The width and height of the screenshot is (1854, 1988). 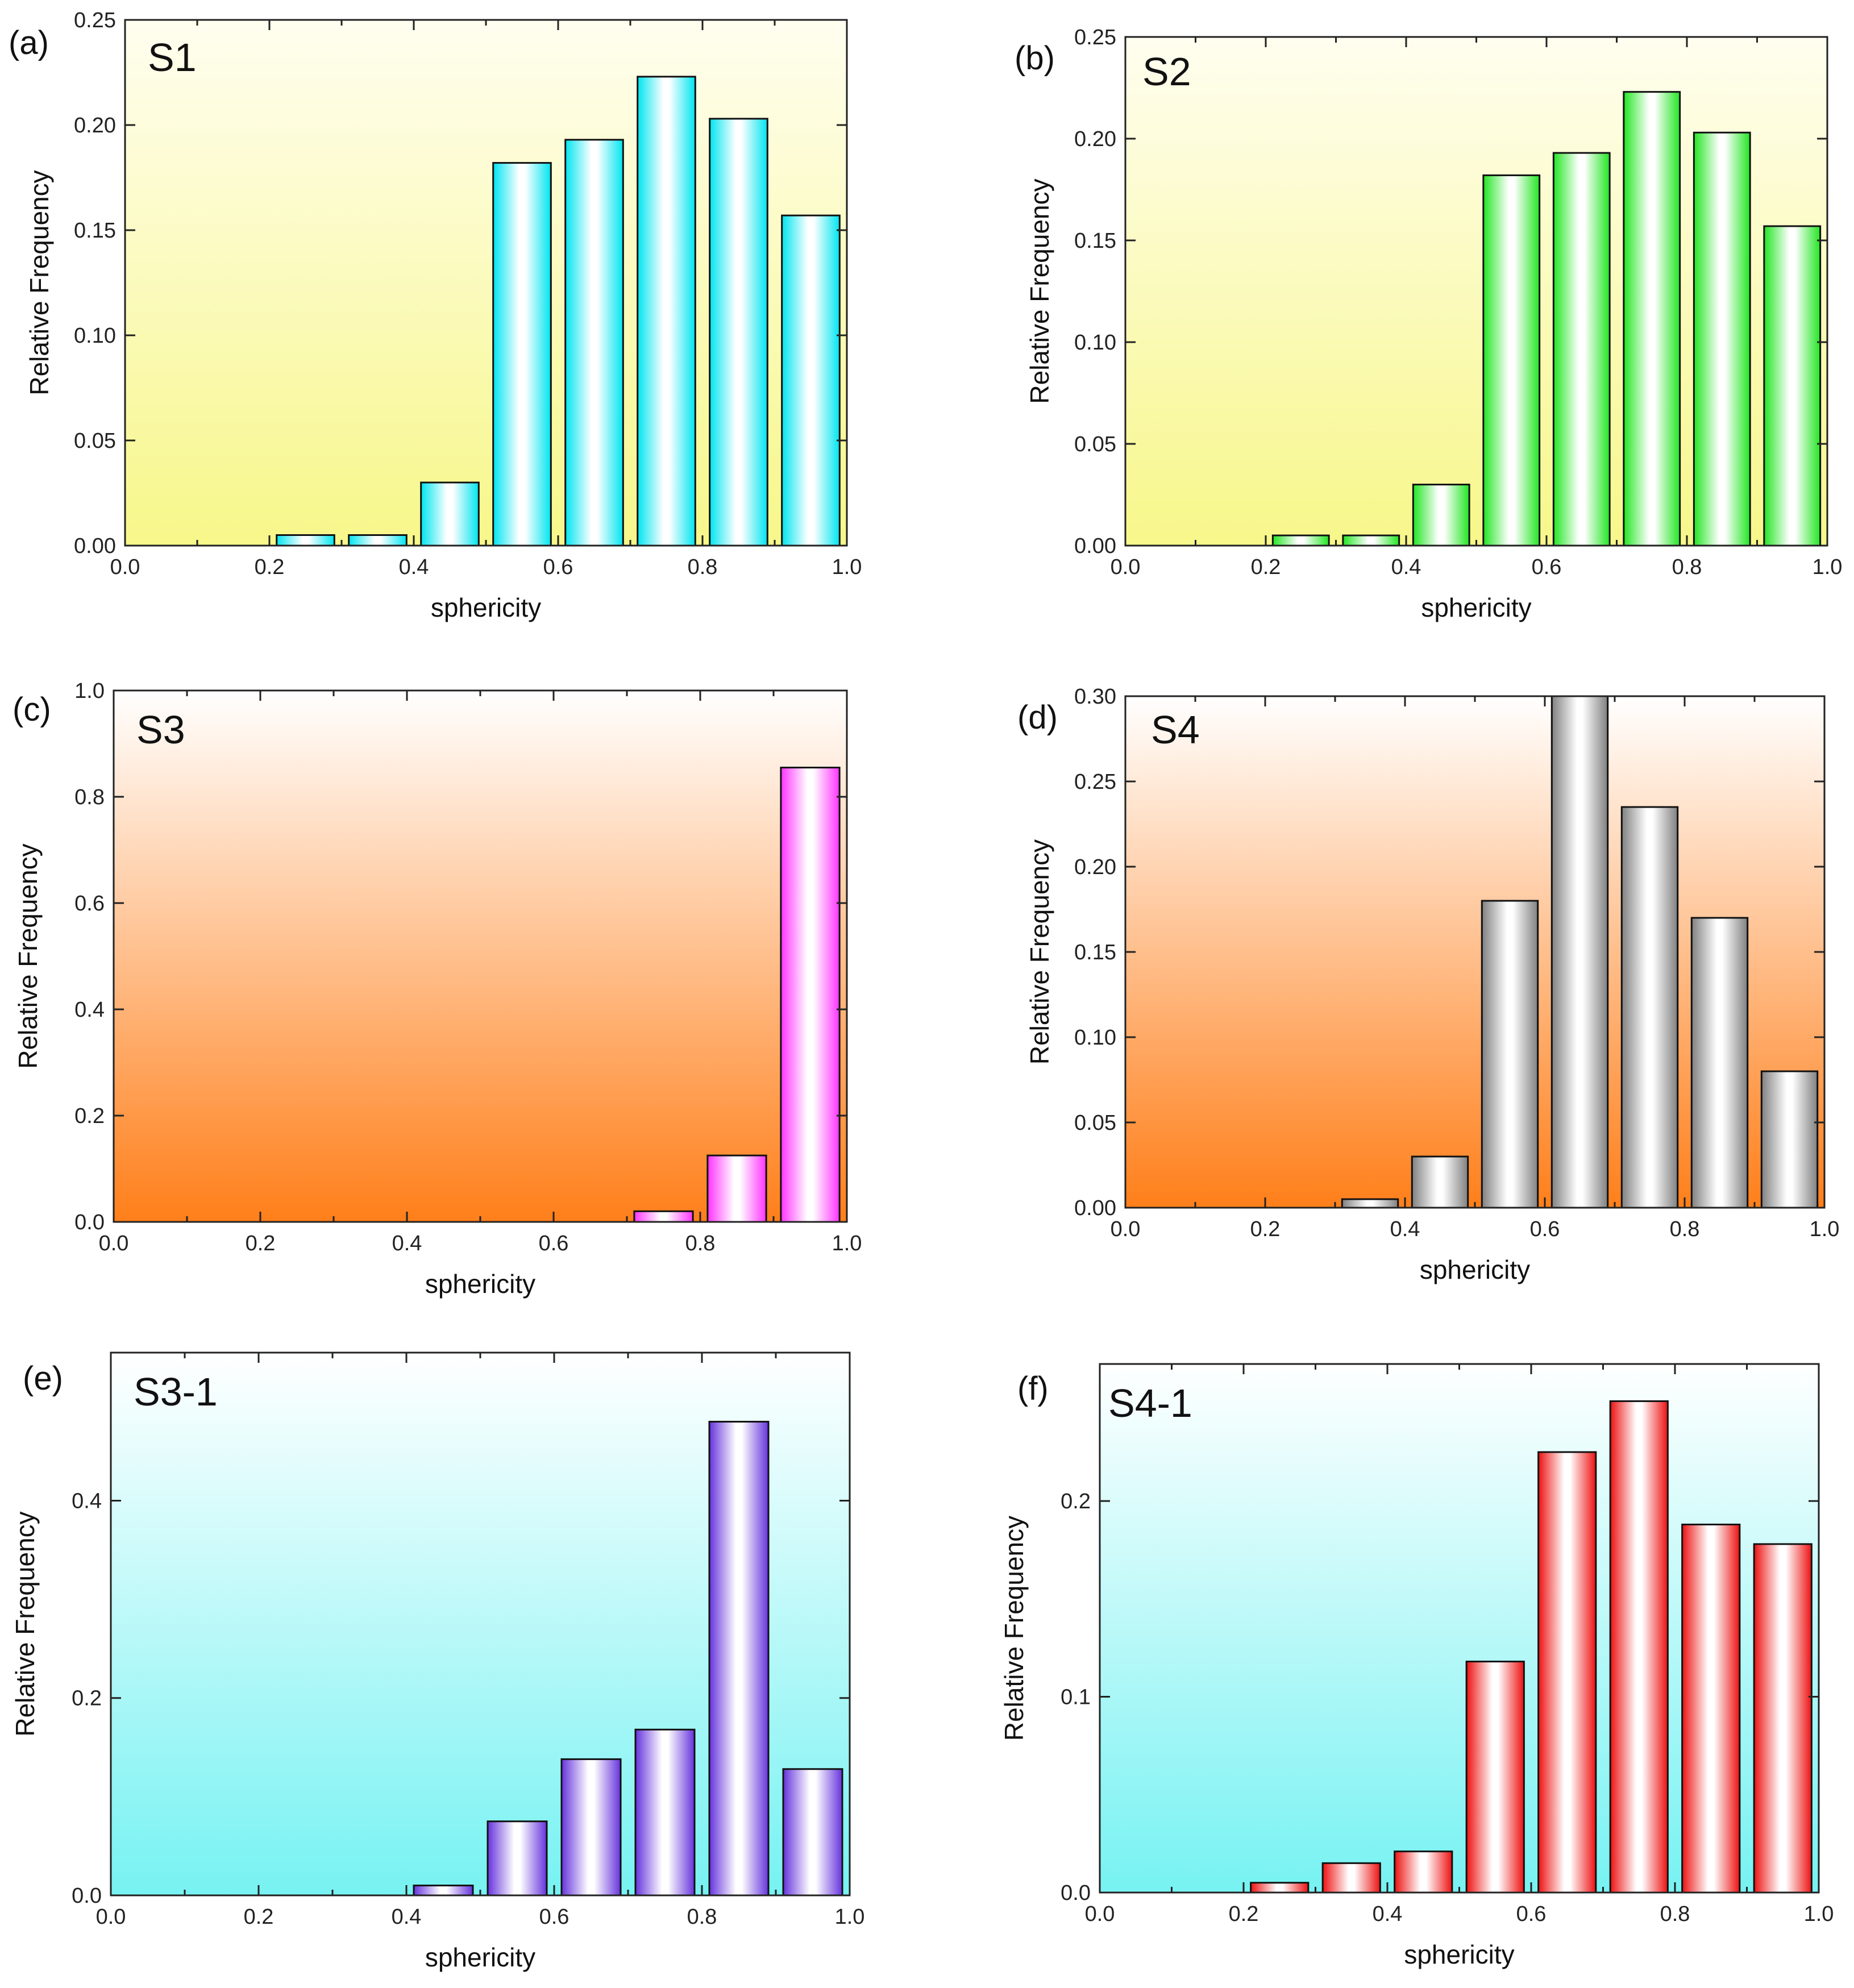 What do you see at coordinates (172, 57) in the screenshot?
I see `panel-title: S1` at bounding box center [172, 57].